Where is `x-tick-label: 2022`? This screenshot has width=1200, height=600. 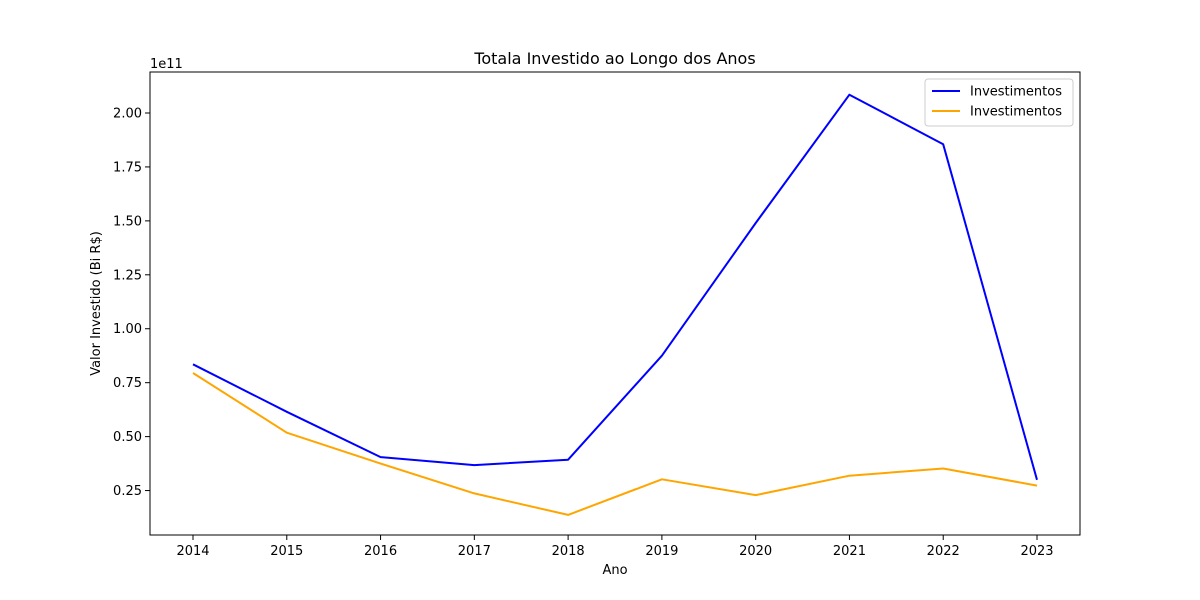 x-tick-label: 2022 is located at coordinates (943, 551).